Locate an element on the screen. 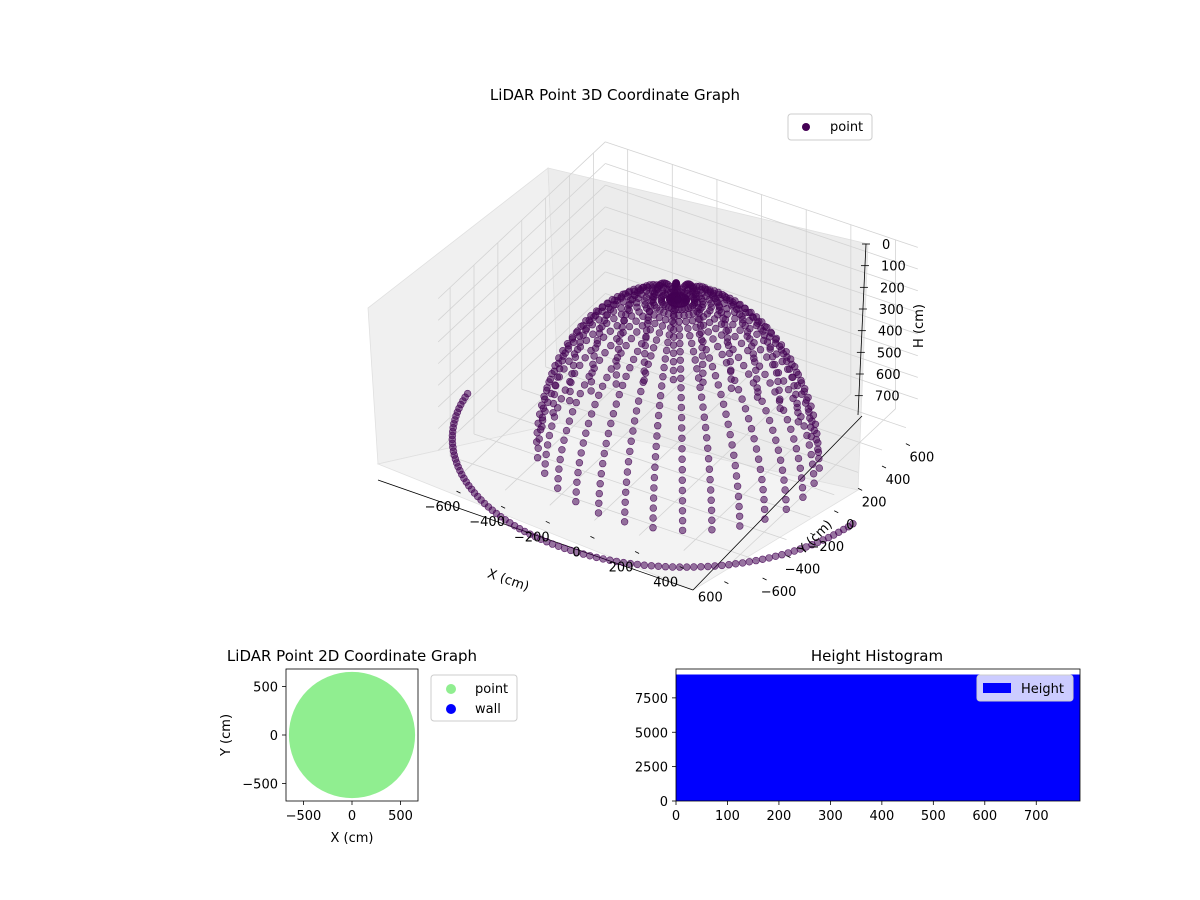 The height and width of the screenshot is (900, 1200). z-tick-label: 100 is located at coordinates (893, 267).